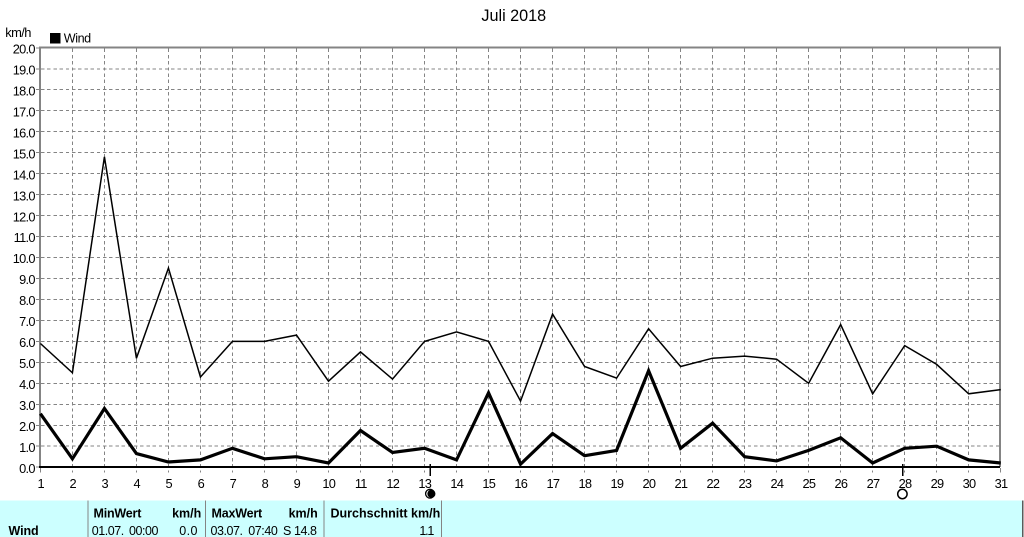 The image size is (1024, 537). Describe the element at coordinates (27, 447) in the screenshot. I see `svg-text: 1.0` at that location.